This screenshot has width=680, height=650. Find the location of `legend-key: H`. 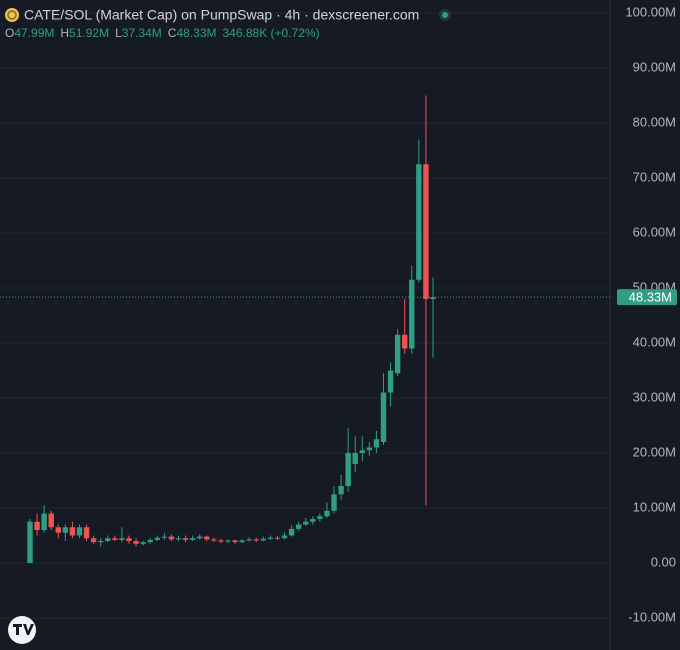

legend-key: H is located at coordinates (64, 33).